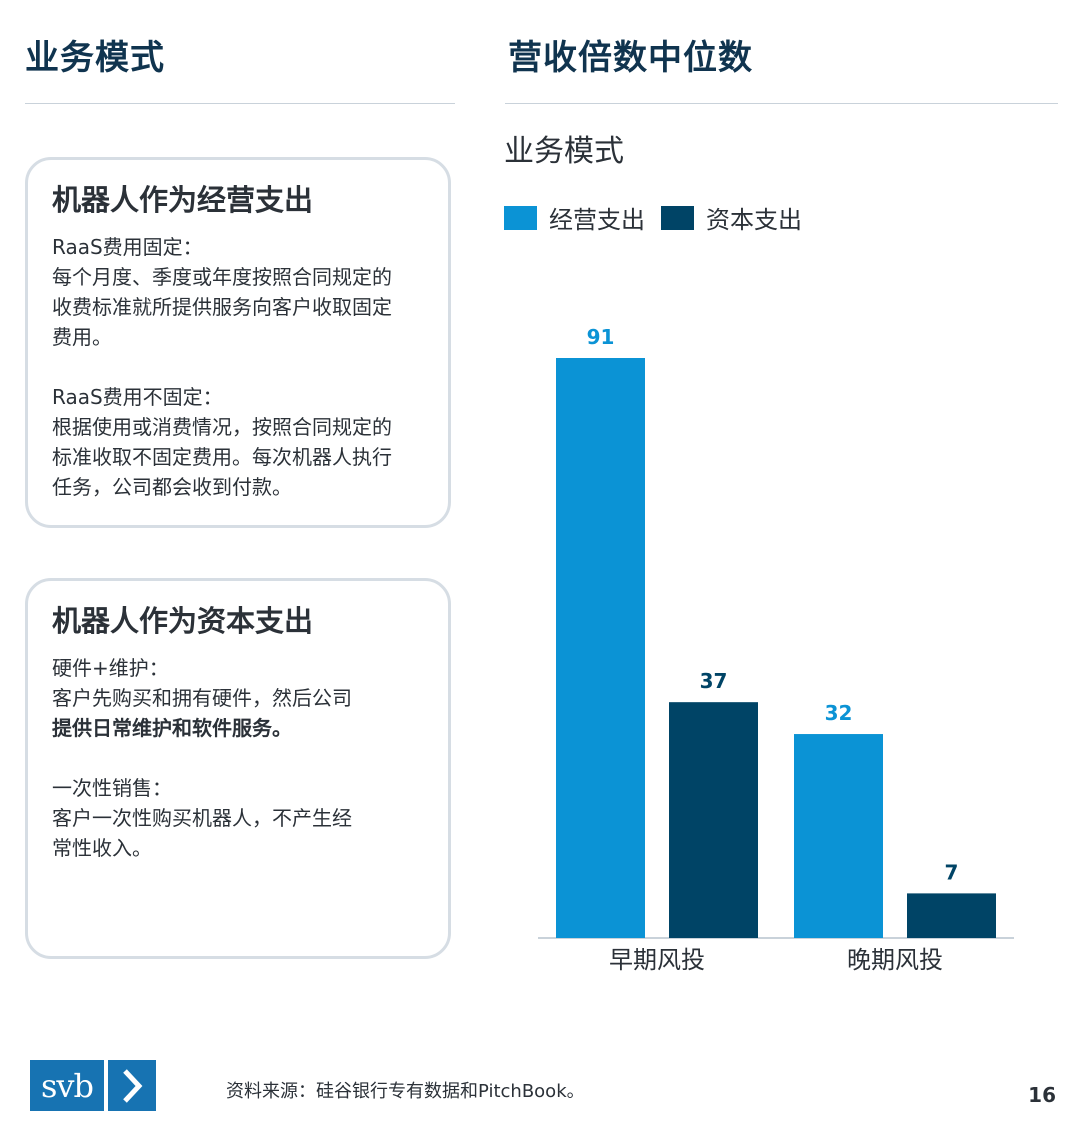 This screenshot has width=1080, height=1134. I want to click on legend-item-opex: 经营支出, so click(574, 217).